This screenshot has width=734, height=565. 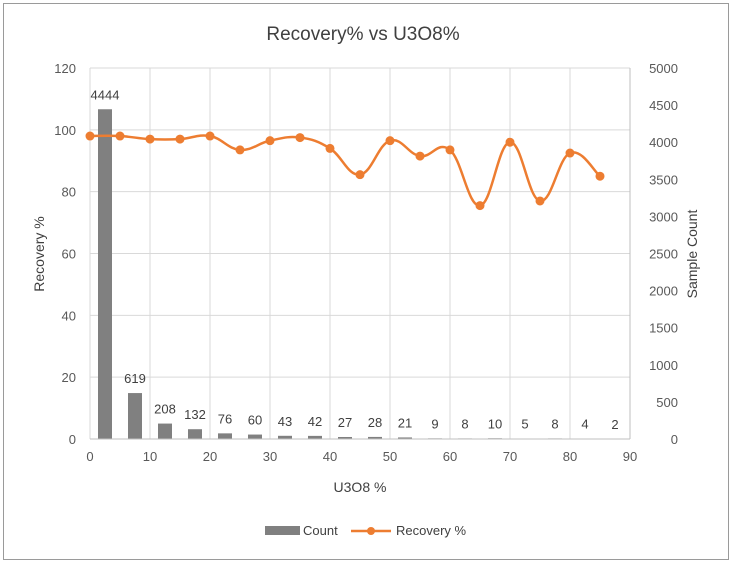 What do you see at coordinates (431, 530) in the screenshot?
I see `legend-recovery-label: Recovery %` at bounding box center [431, 530].